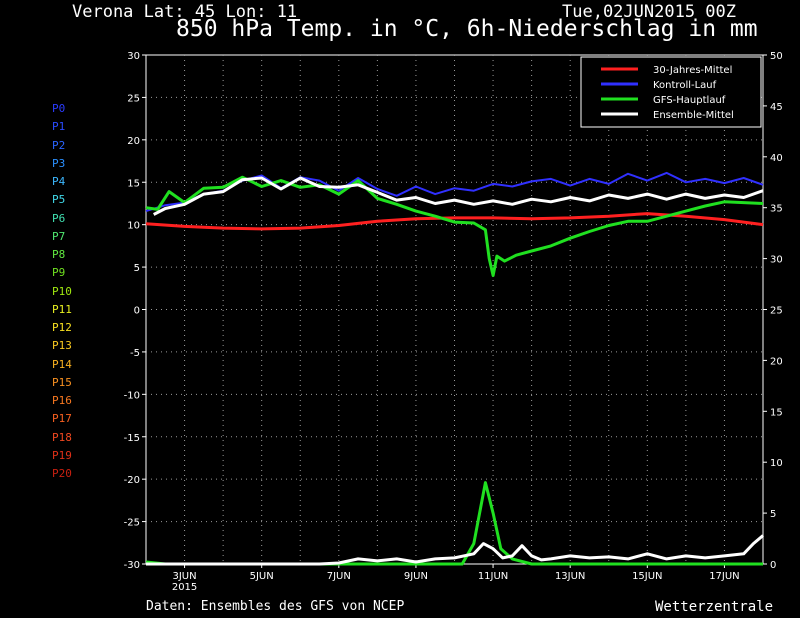  I want to click on member-label-p17: P17, so click(62, 419).